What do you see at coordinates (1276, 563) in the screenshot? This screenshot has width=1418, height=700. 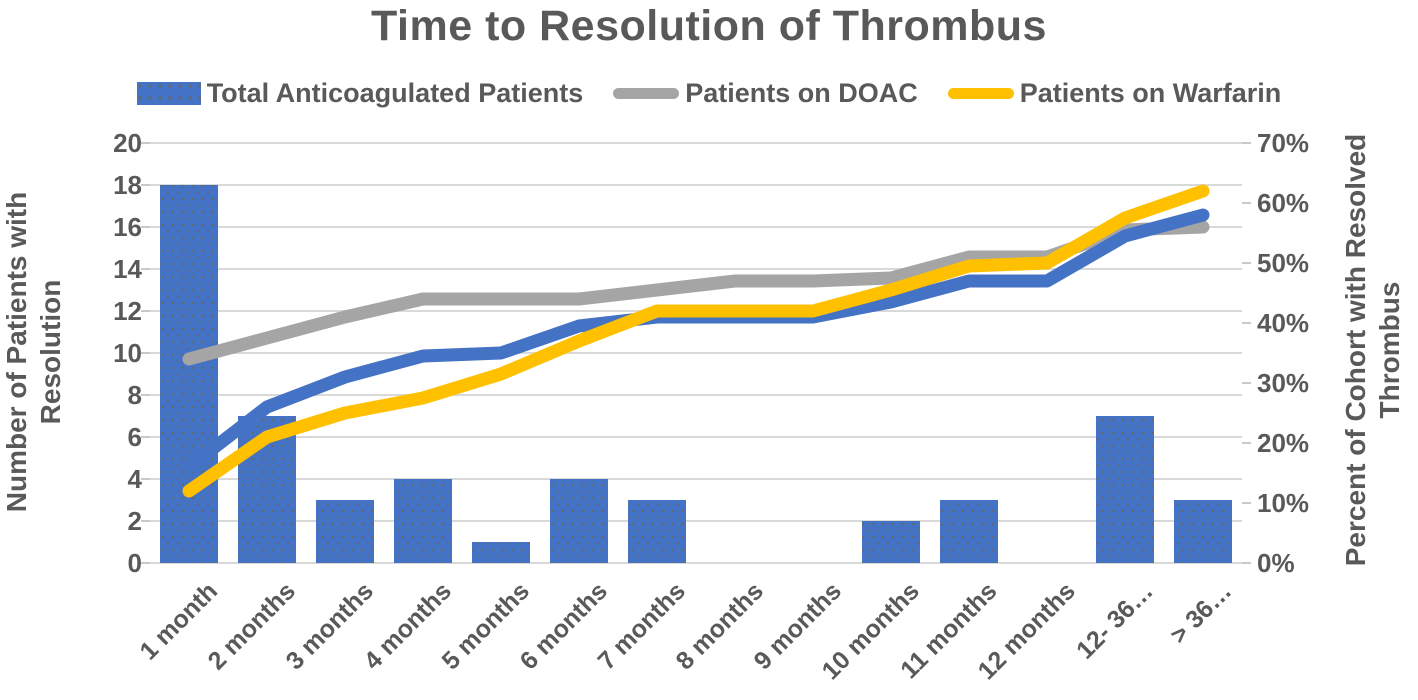 I see `right-tick-label: 0%` at bounding box center [1276, 563].